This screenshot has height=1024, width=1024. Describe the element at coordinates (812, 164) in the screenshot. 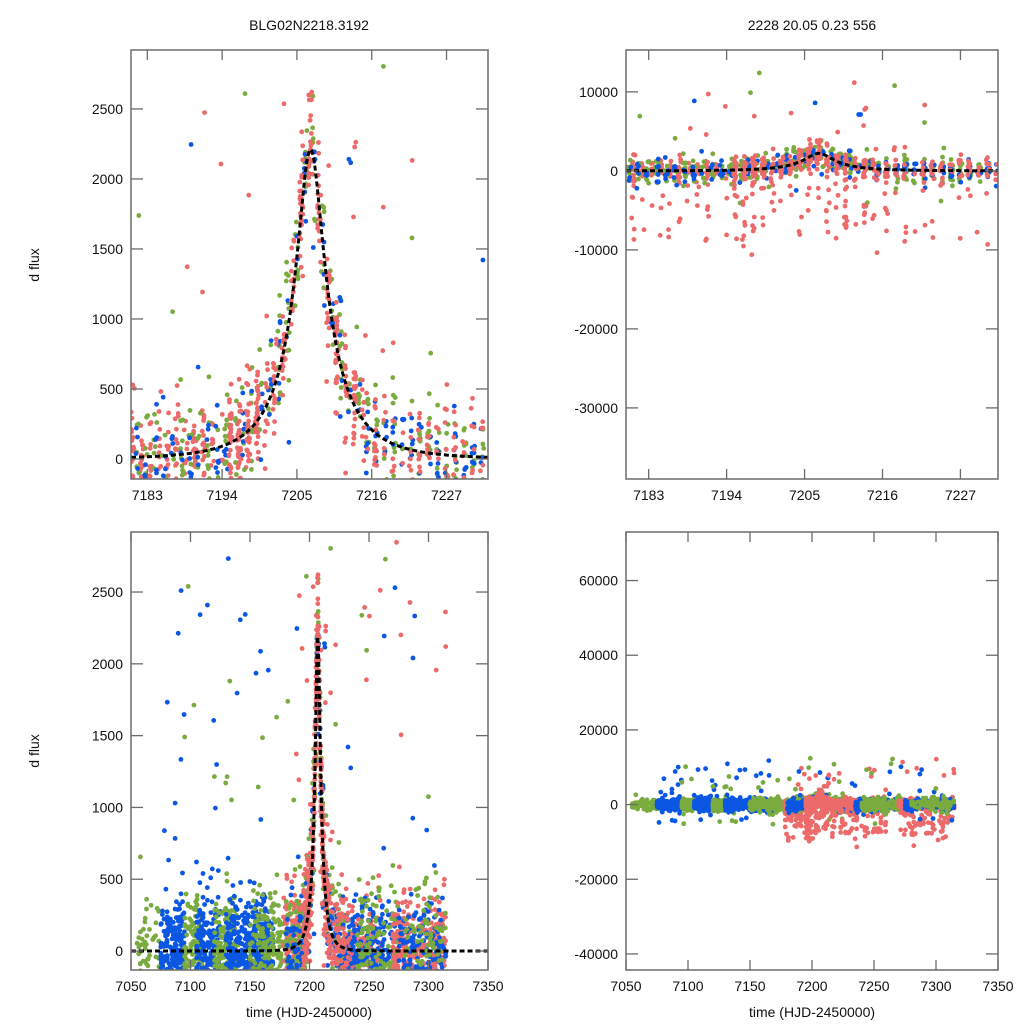

I see `data-points` at that location.